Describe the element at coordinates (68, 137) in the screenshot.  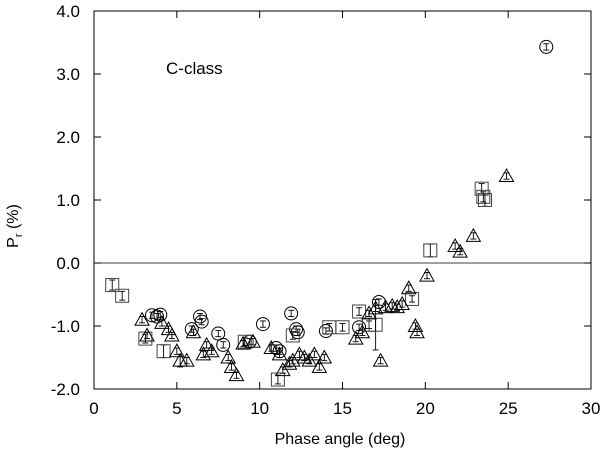
I see `y-tick-label: 2.0` at that location.